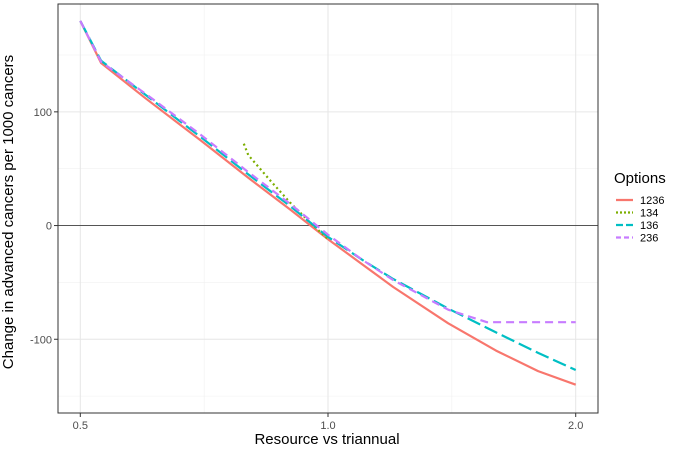 The width and height of the screenshot is (675, 453). I want to click on x-tick-label: 0.5, so click(80, 426).